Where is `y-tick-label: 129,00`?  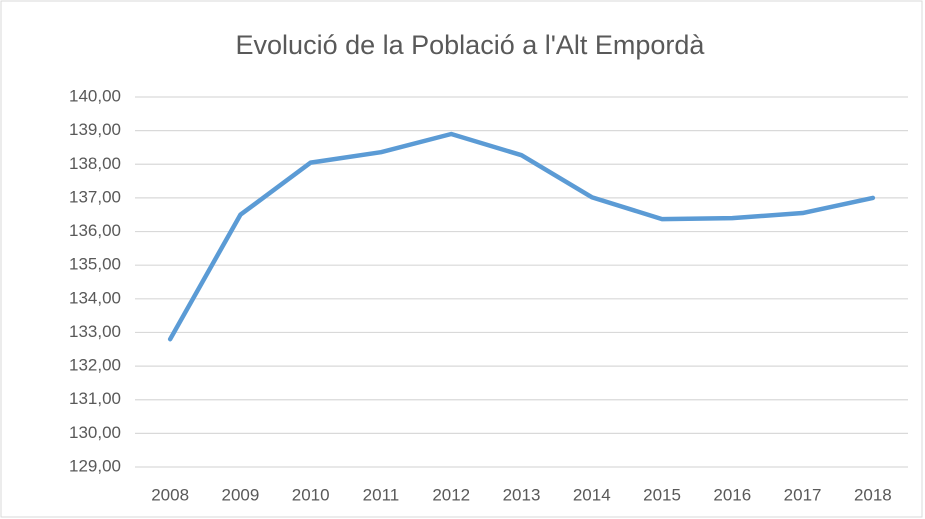
y-tick-label: 129,00 is located at coordinates (95, 465).